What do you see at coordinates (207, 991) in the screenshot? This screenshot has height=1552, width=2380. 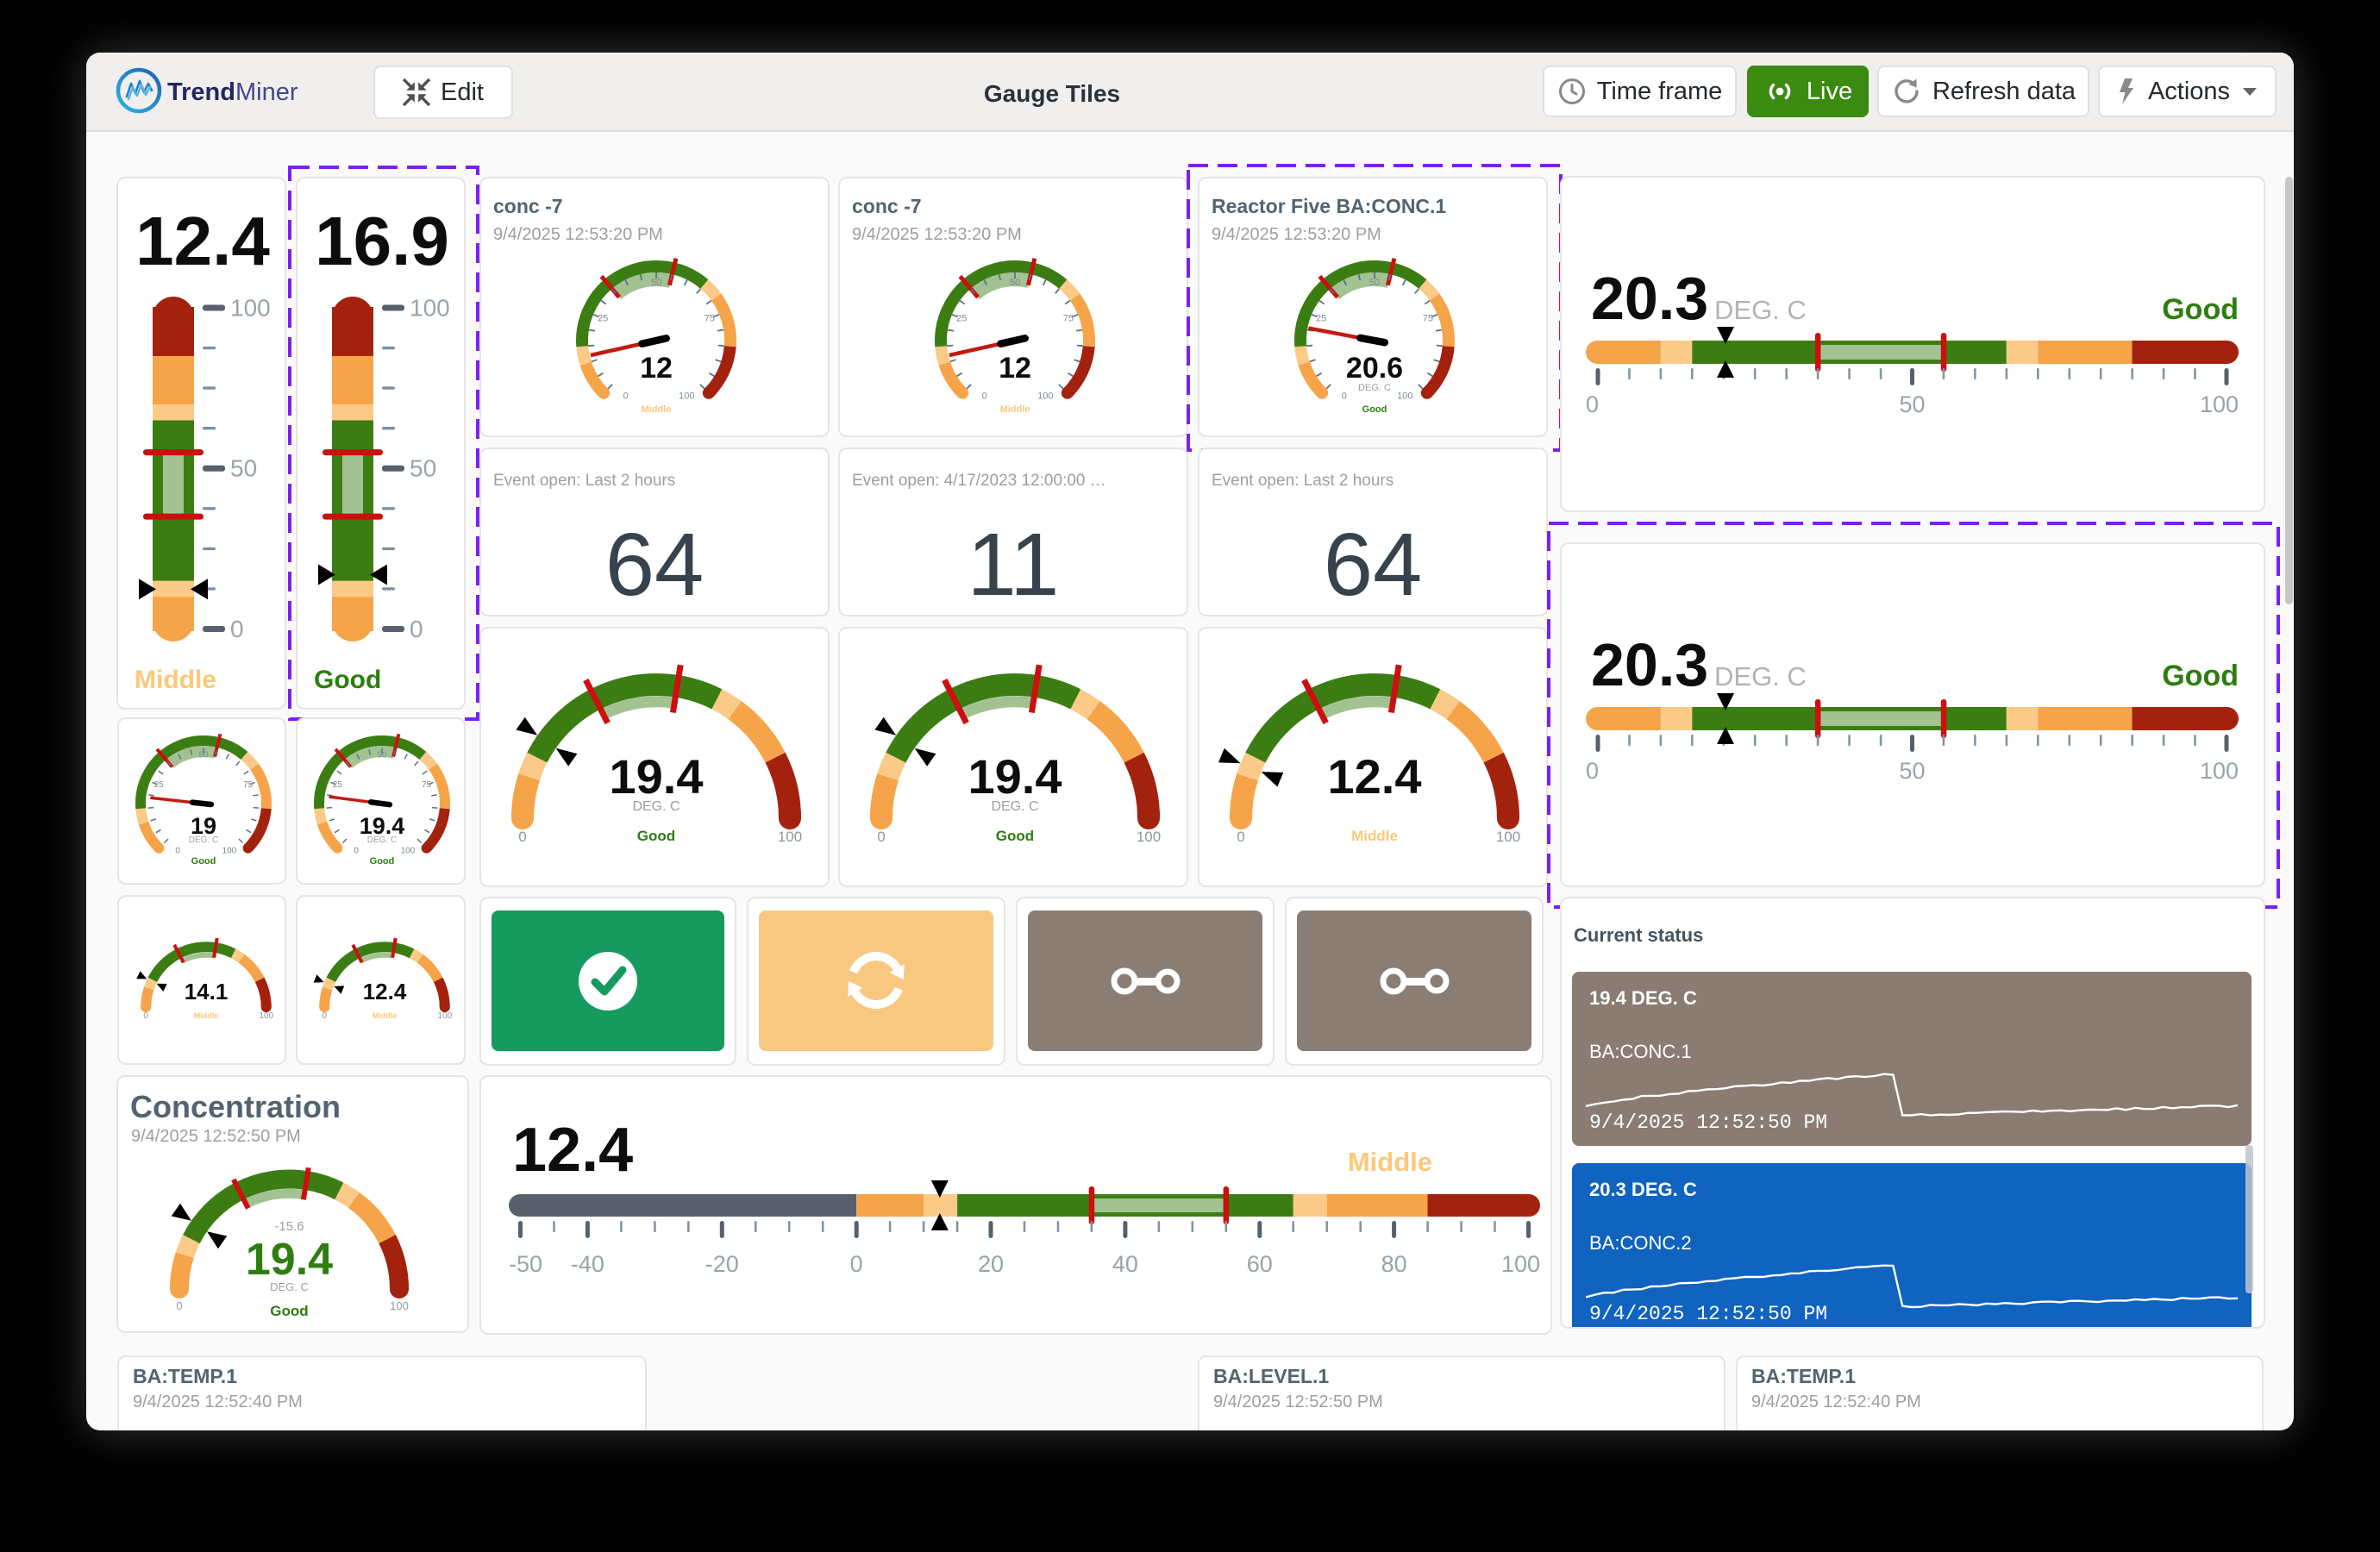 I see `svg-text: 14.1` at bounding box center [207, 991].